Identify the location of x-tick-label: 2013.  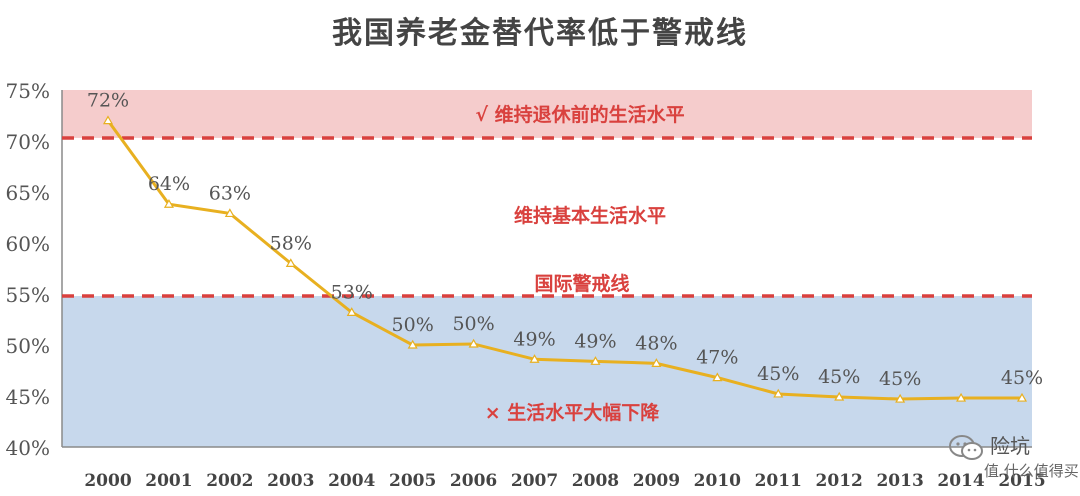
(899, 481).